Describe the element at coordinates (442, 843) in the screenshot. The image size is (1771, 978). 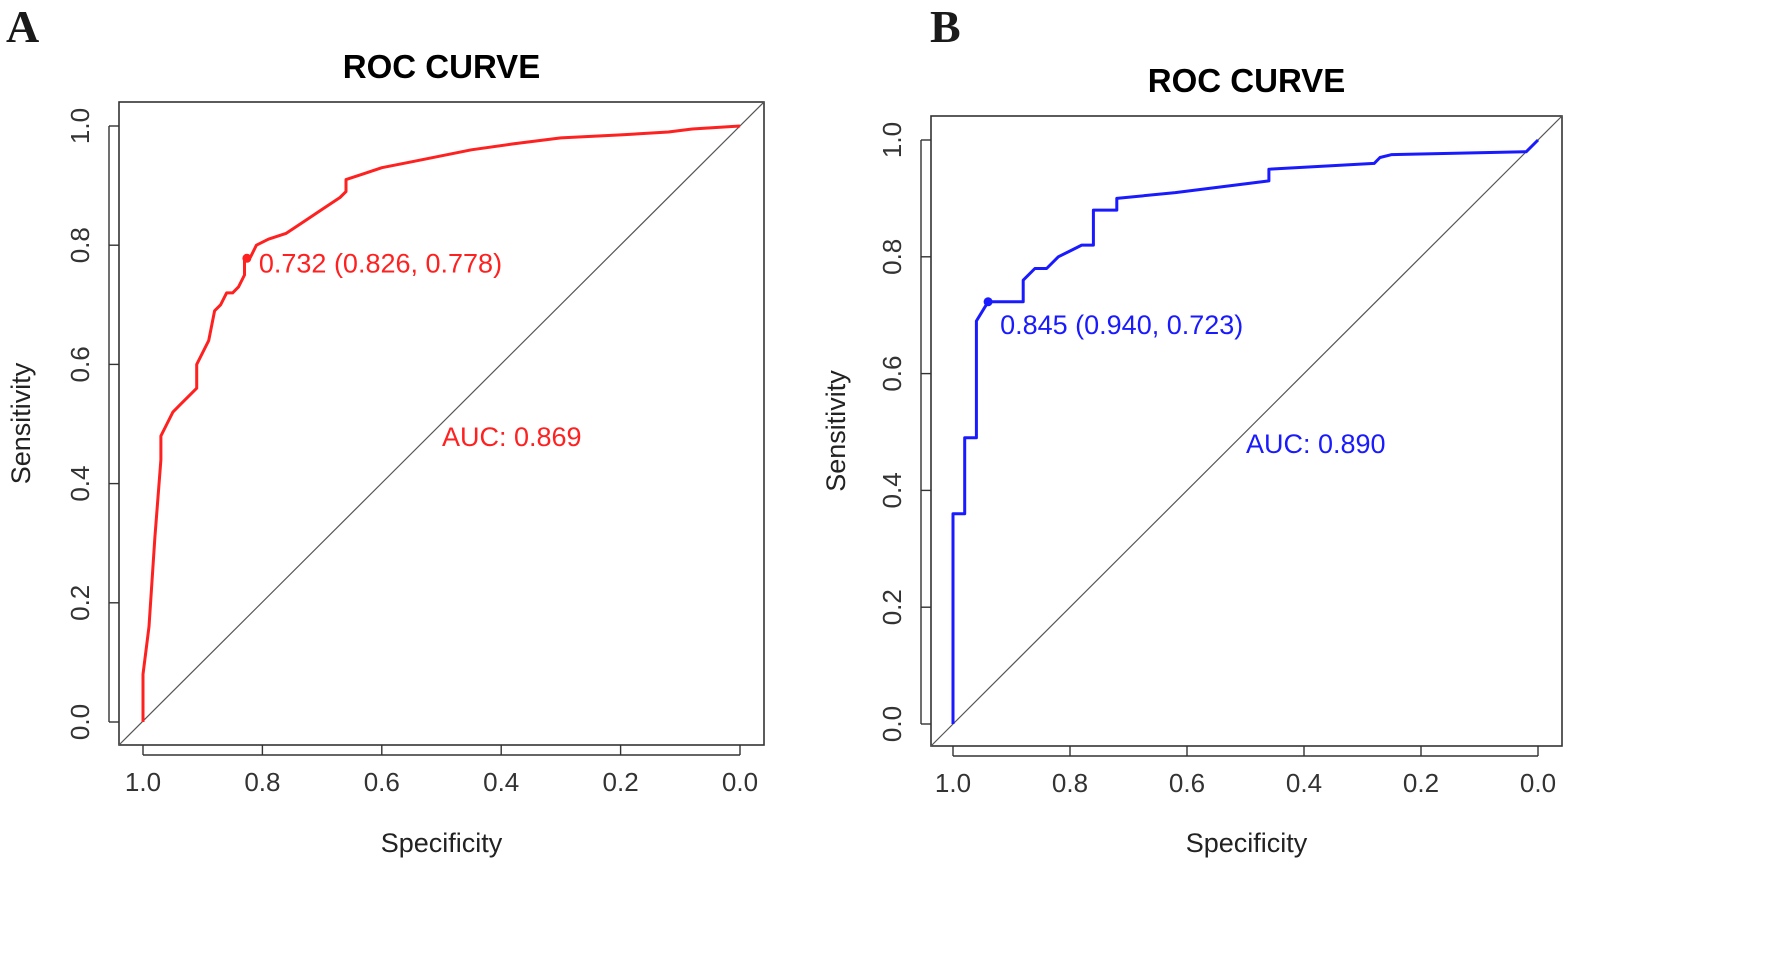
I see `chart-a-x-axis-label: Specificity` at that location.